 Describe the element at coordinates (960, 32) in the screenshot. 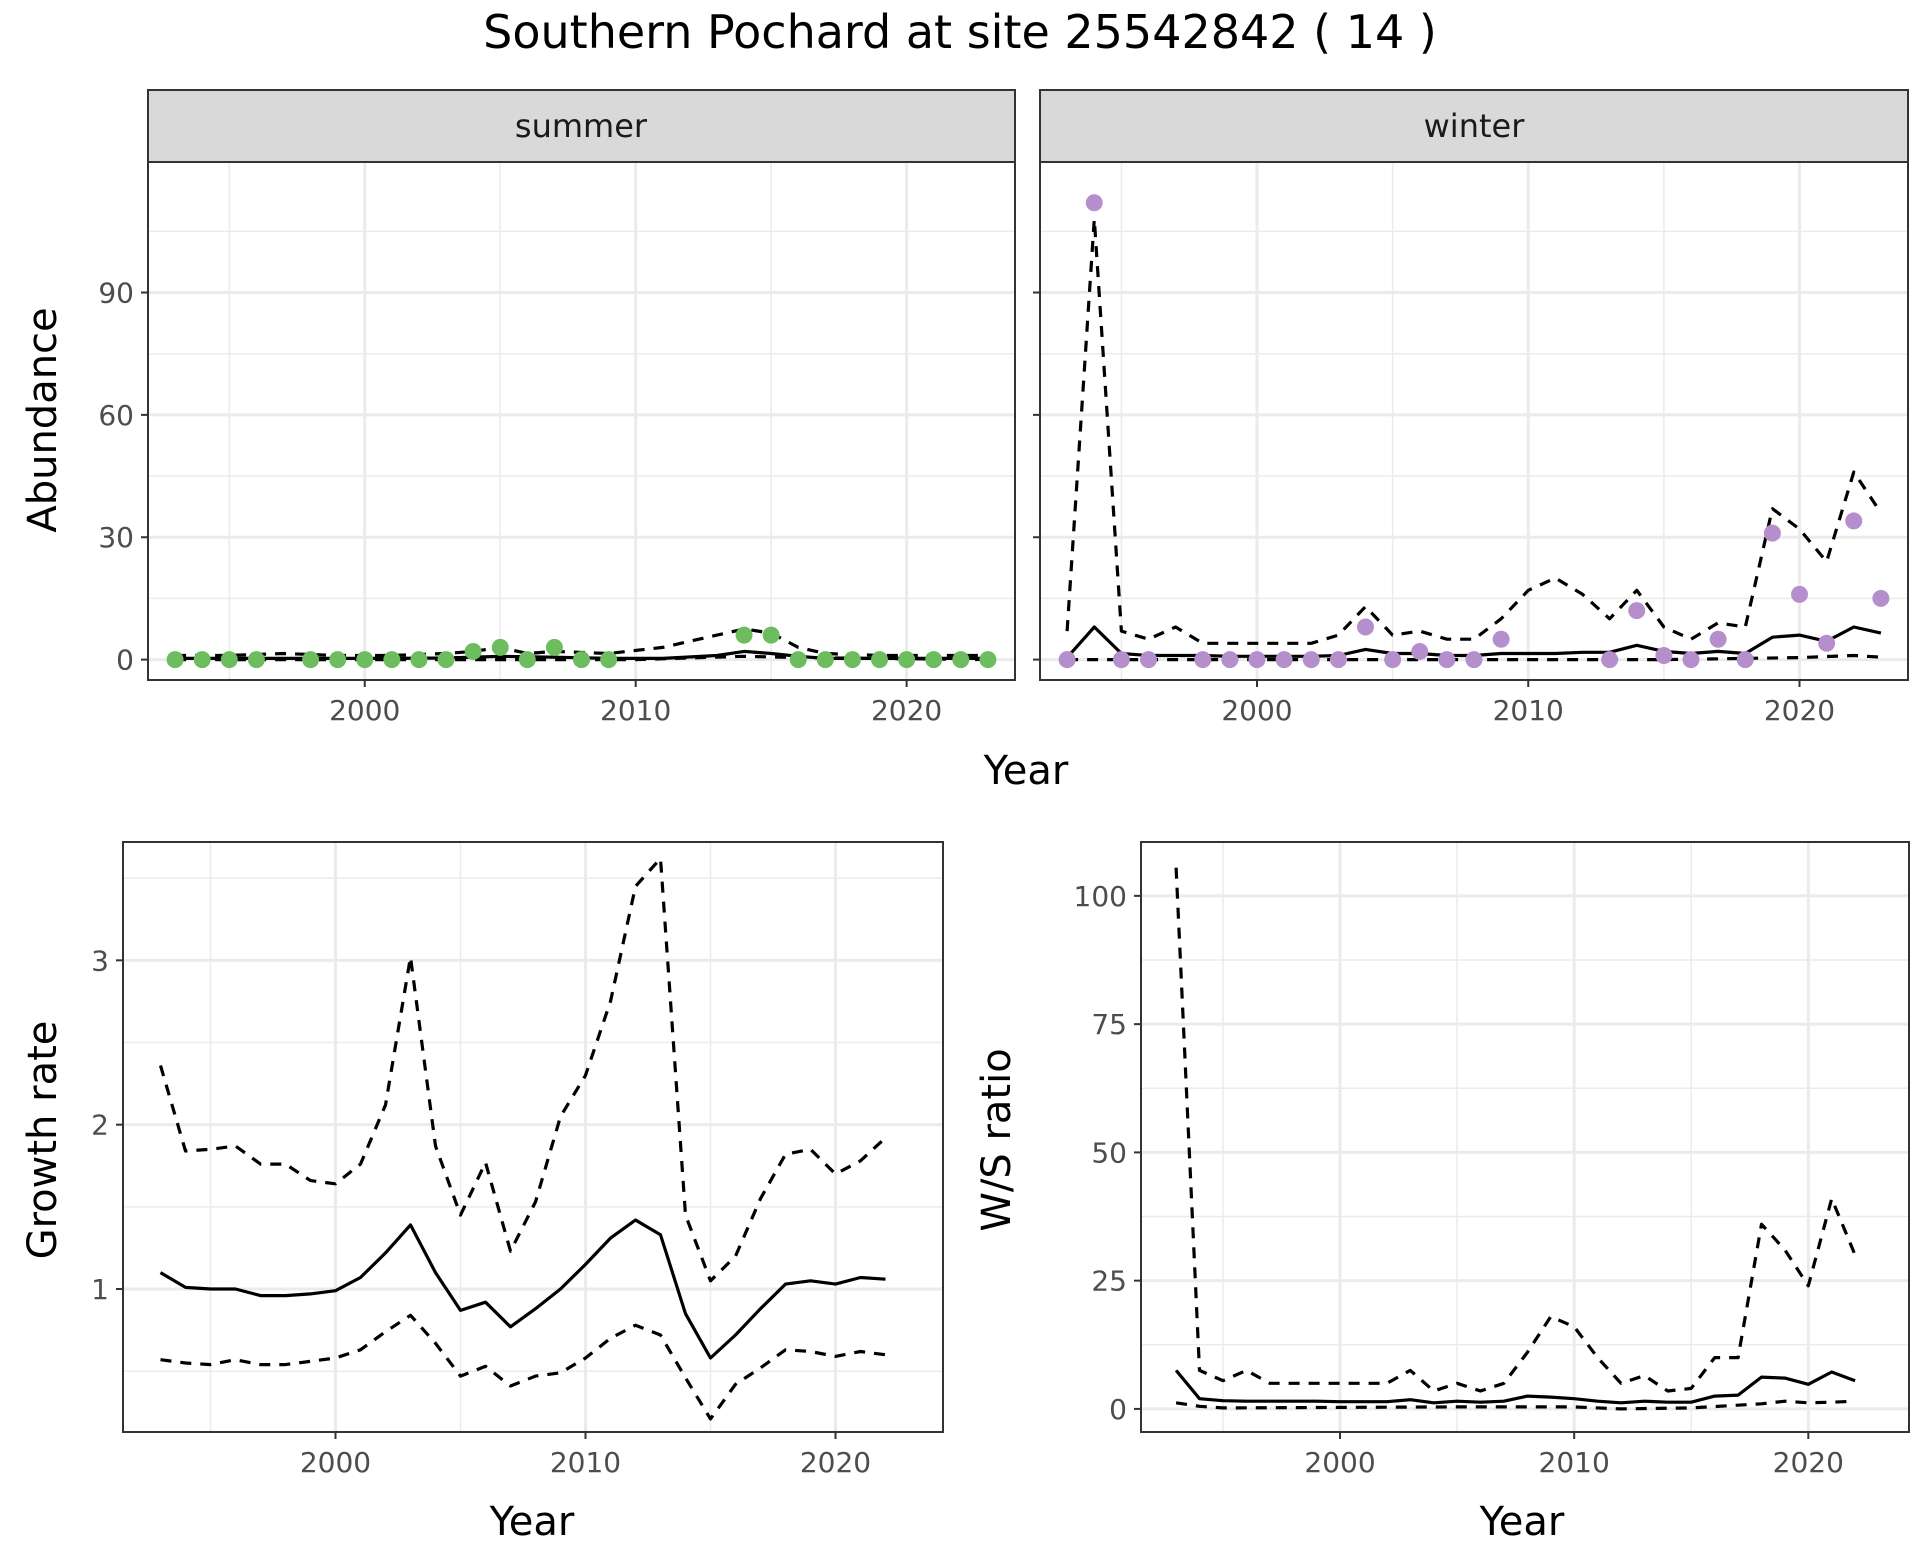

I see `chart-title: Southern Pochard at site 25542842 ( 14 )` at that location.